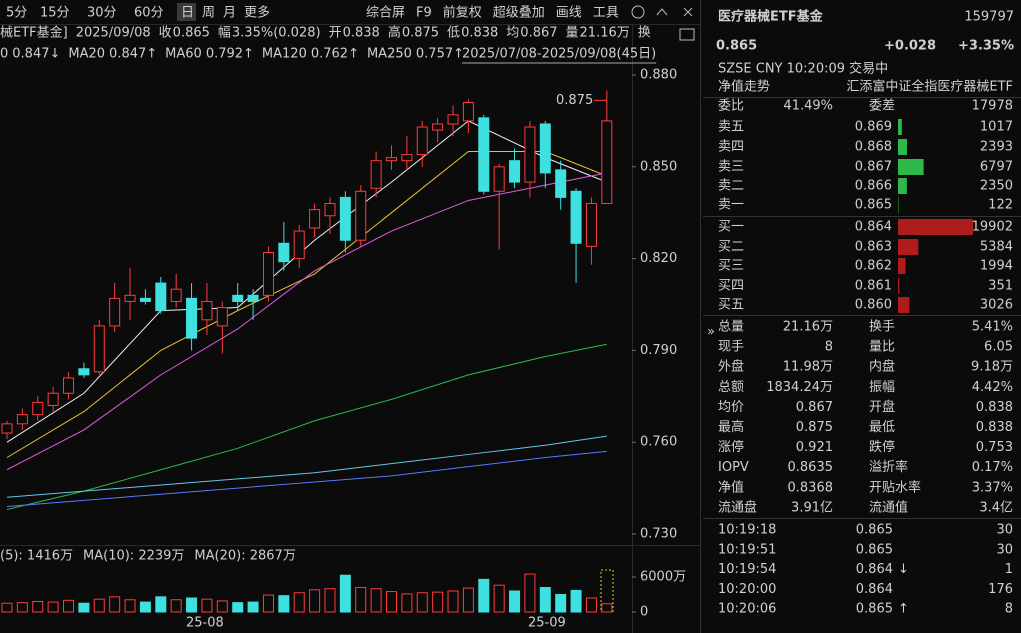 This screenshot has width=1021, height=633. I want to click on stat-value: 4.42%, so click(992, 387).